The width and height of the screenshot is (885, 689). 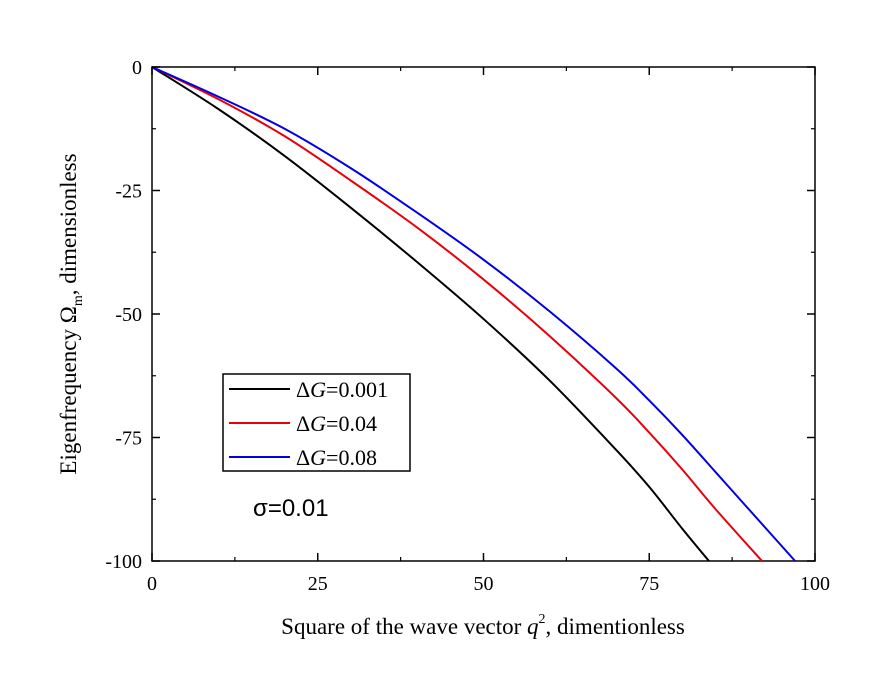 What do you see at coordinates (649, 584) in the screenshot?
I see `x-tick-label: 75` at bounding box center [649, 584].